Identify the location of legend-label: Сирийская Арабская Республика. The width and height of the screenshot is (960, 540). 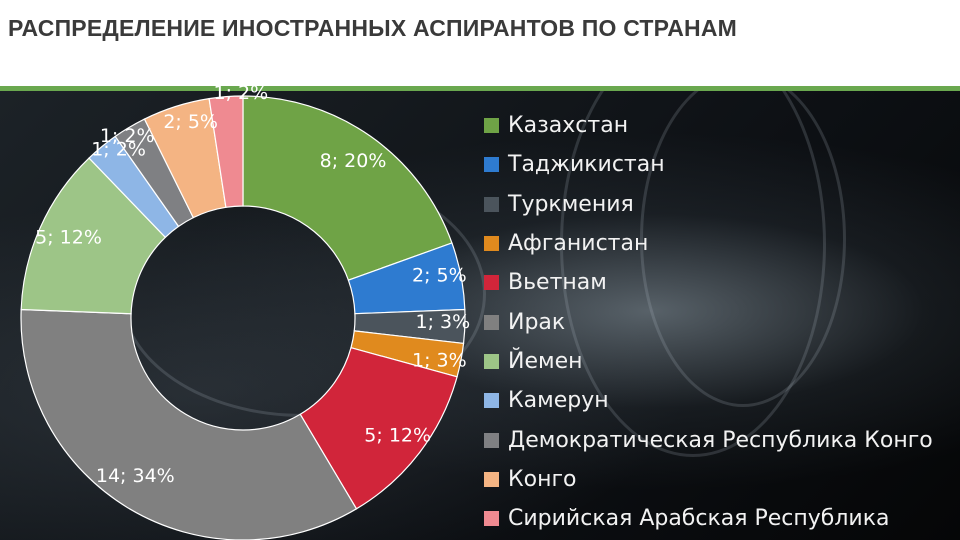
(699, 519).